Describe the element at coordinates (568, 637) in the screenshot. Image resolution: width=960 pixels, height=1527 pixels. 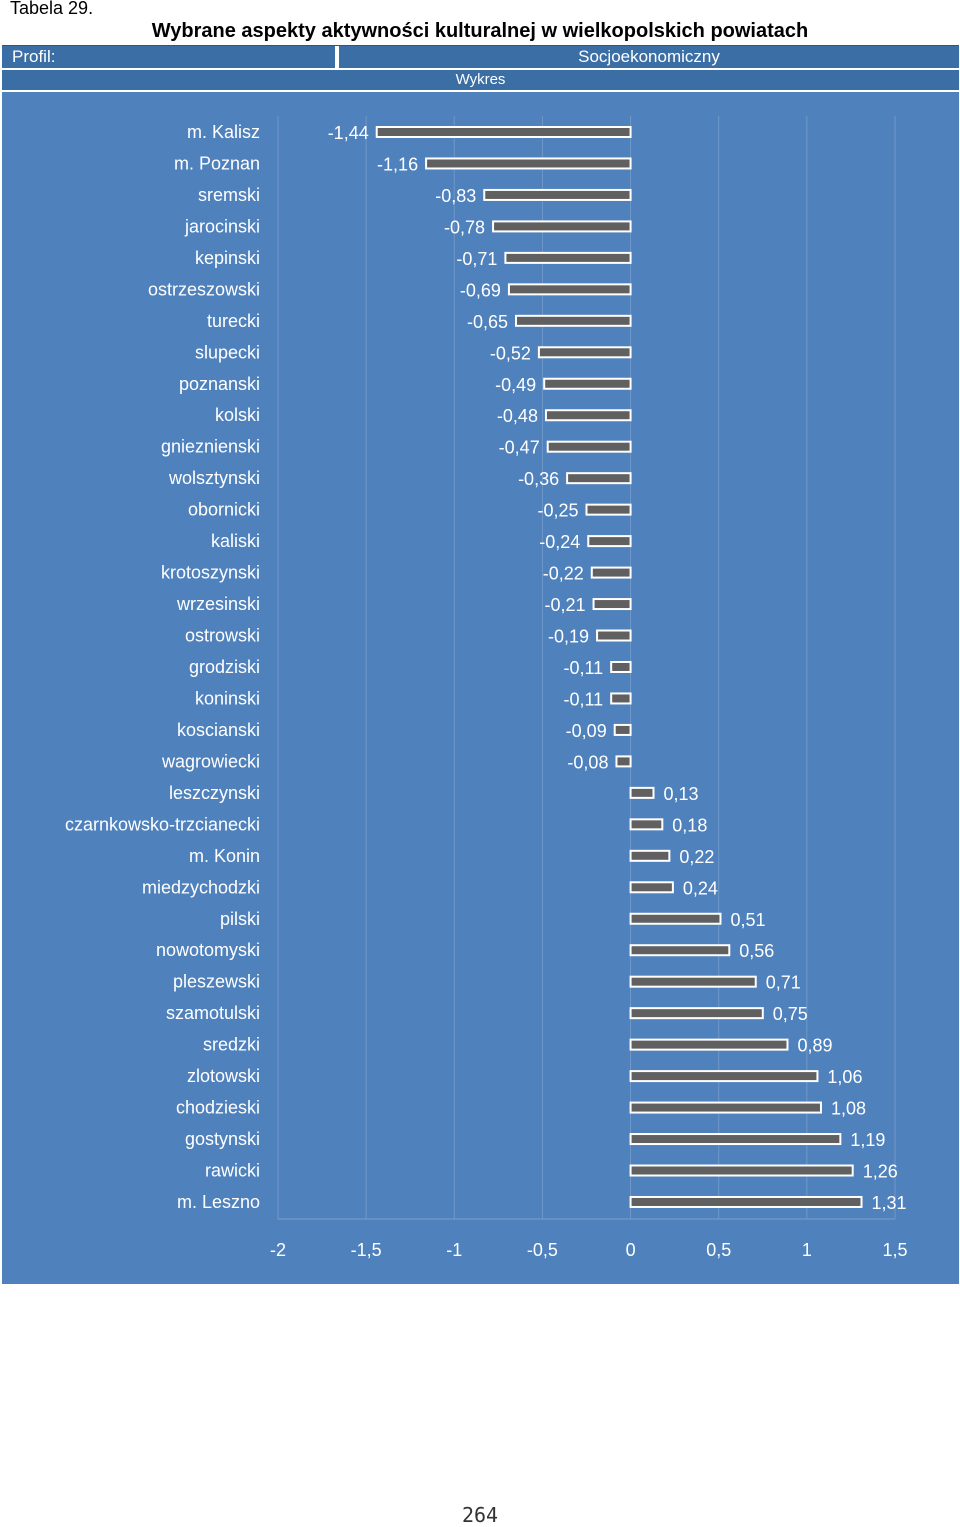
I see `data-label: -0,19` at that location.